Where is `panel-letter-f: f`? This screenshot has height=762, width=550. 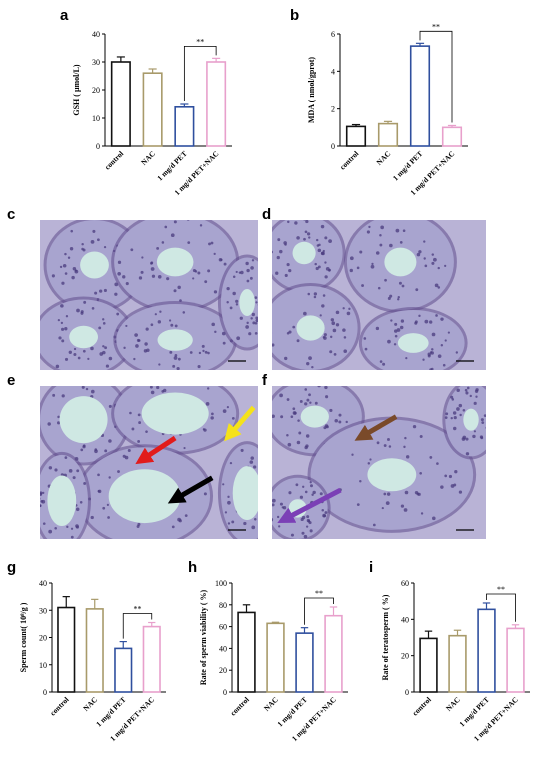 panel-letter-f: f is located at coordinates (265, 380).